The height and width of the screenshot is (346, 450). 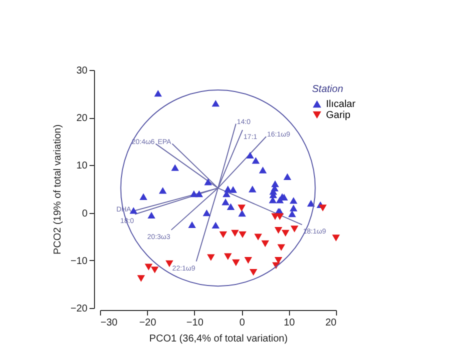 What do you see at coordinates (328, 89) in the screenshot?
I see `legend-title: Station` at bounding box center [328, 89].